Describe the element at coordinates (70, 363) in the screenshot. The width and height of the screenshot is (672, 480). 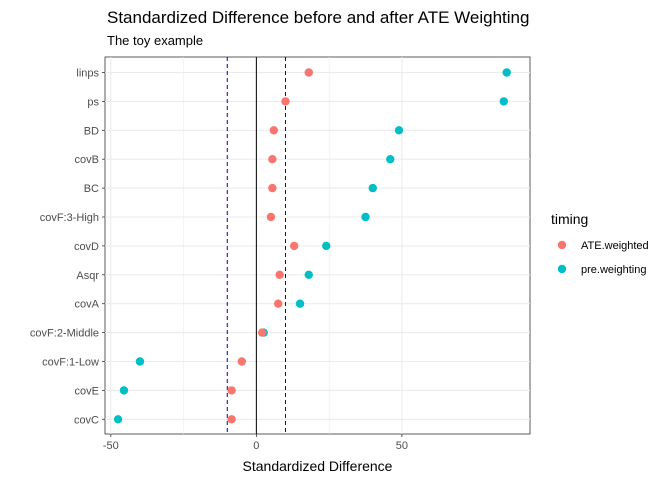
I see `y-tick-label: covF:1-Low` at that location.